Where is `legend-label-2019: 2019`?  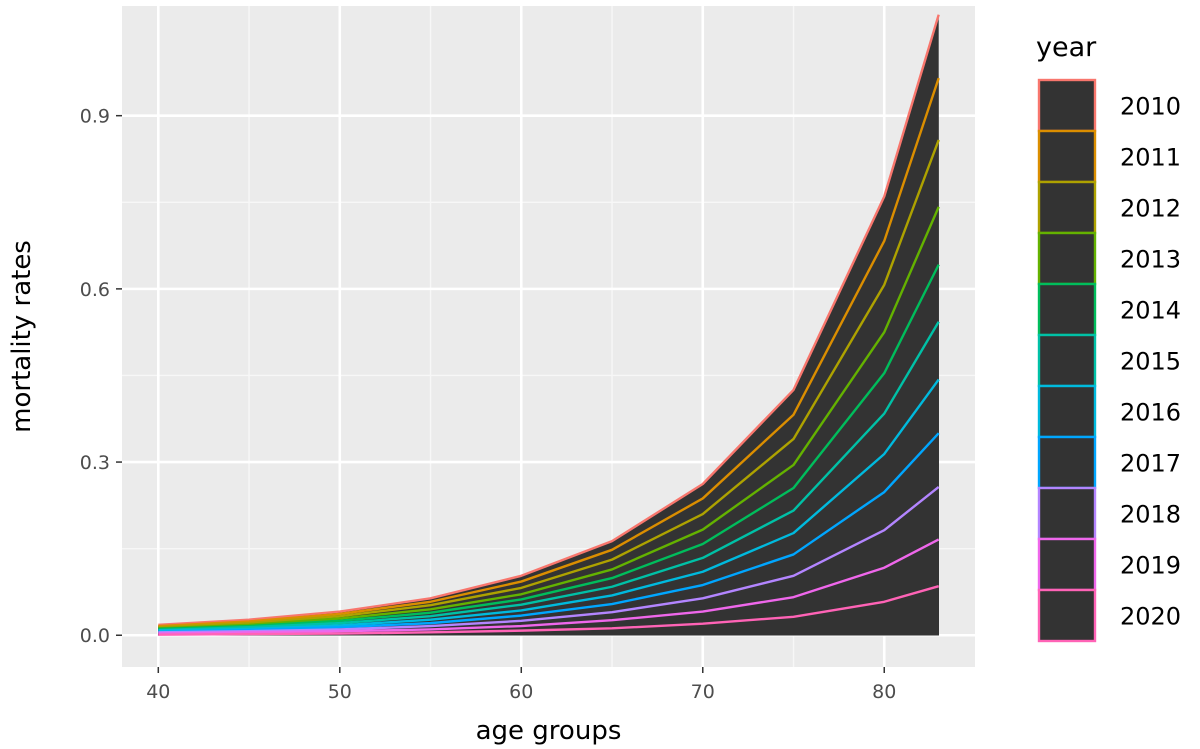 legend-label-2019: 2019 is located at coordinates (1150, 566).